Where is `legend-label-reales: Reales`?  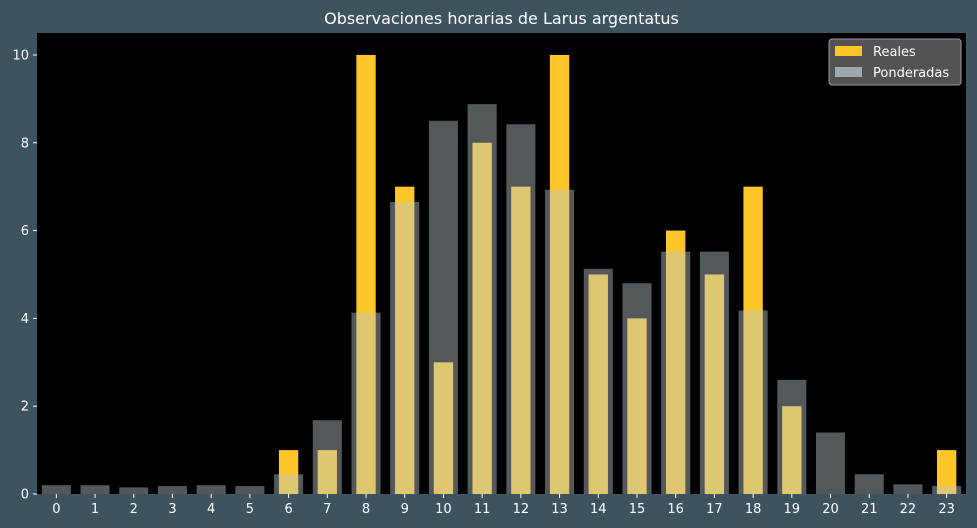 legend-label-reales: Reales is located at coordinates (894, 52).